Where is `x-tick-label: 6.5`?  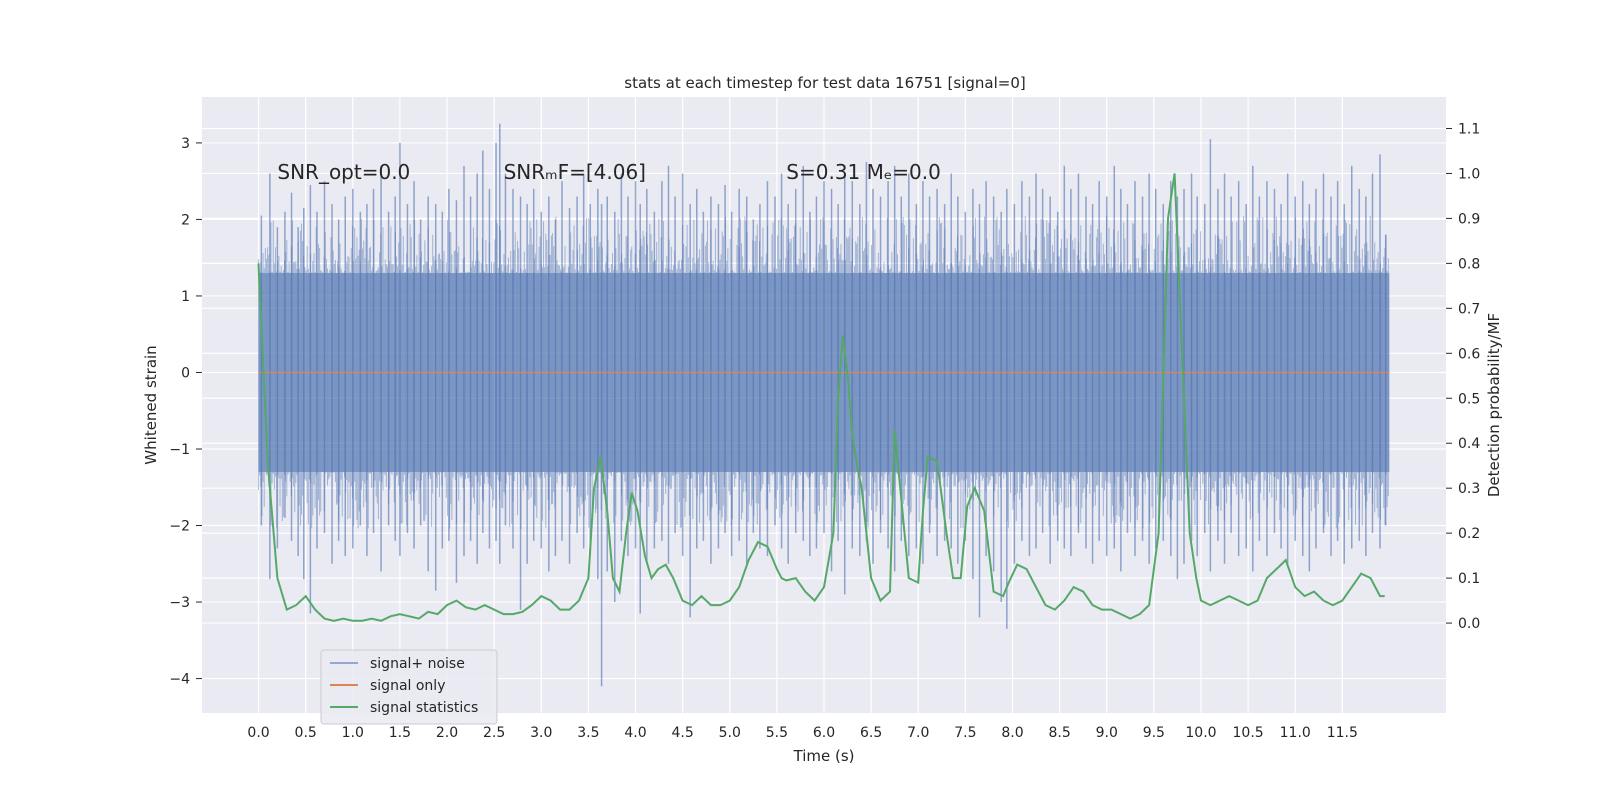
x-tick-label: 6.5 is located at coordinates (871, 733).